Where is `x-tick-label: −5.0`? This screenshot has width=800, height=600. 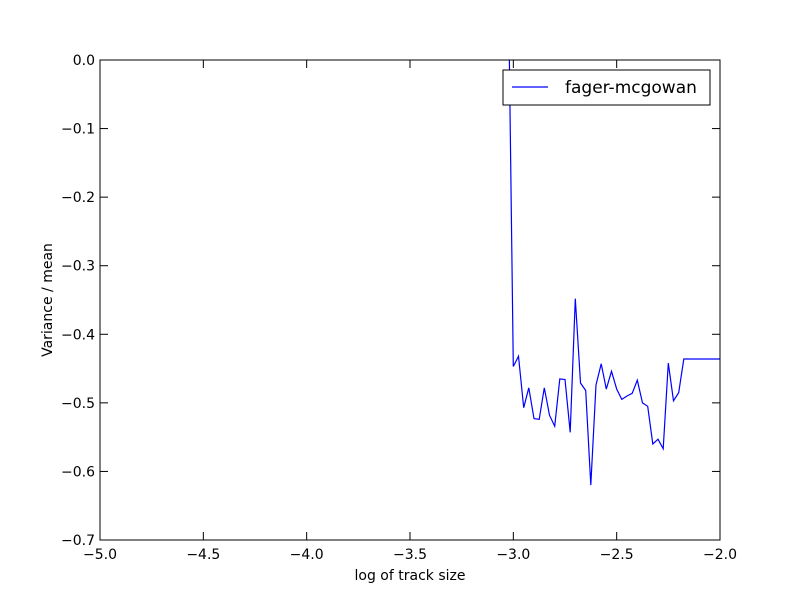
x-tick-label: −5.0 is located at coordinates (100, 555).